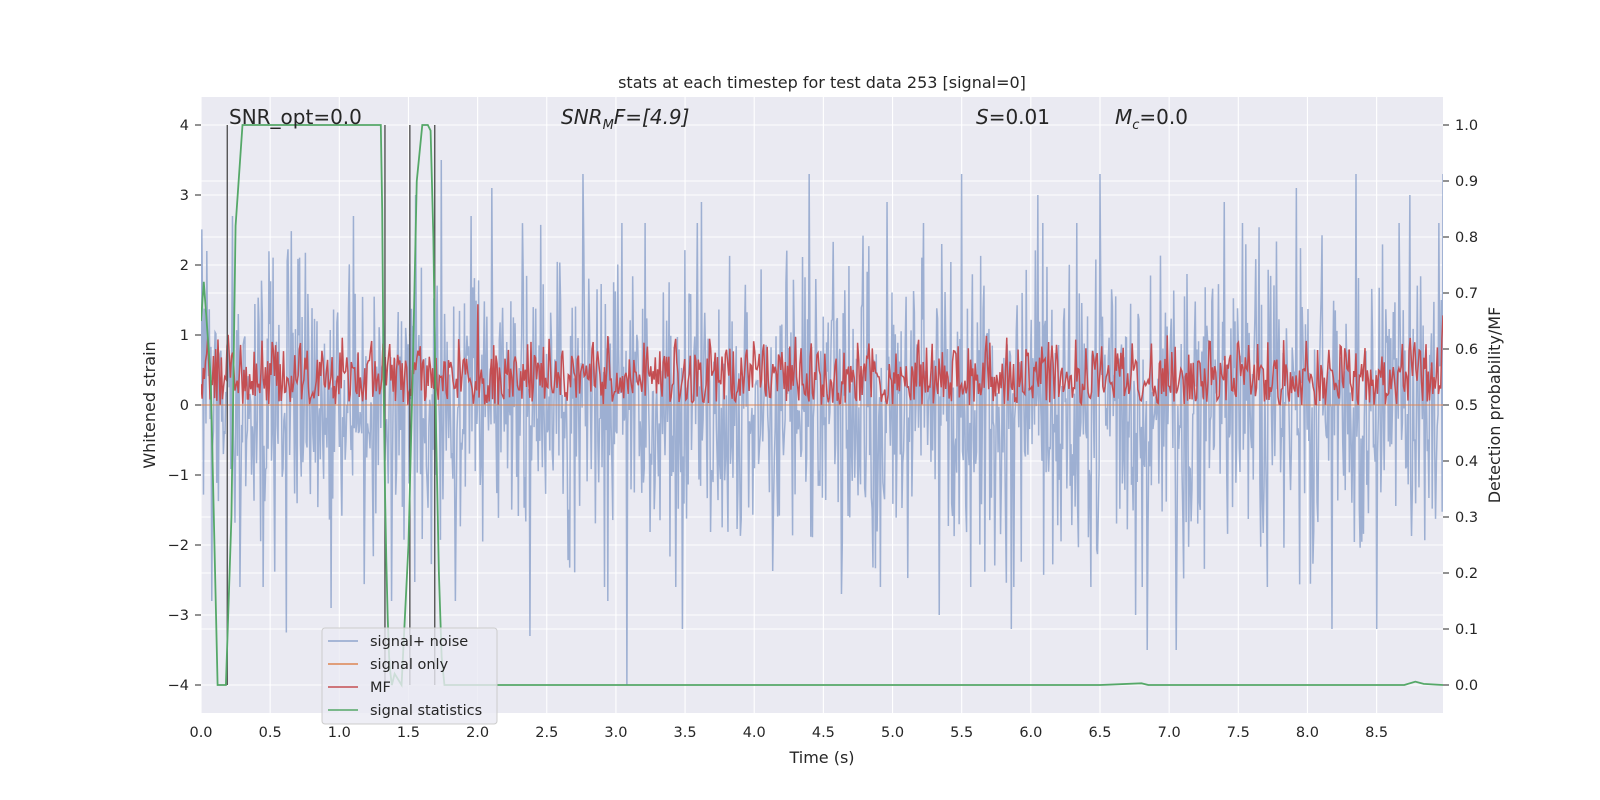  Describe the element at coordinates (184, 266) in the screenshot. I see `left-y-tick-label: 2` at that location.